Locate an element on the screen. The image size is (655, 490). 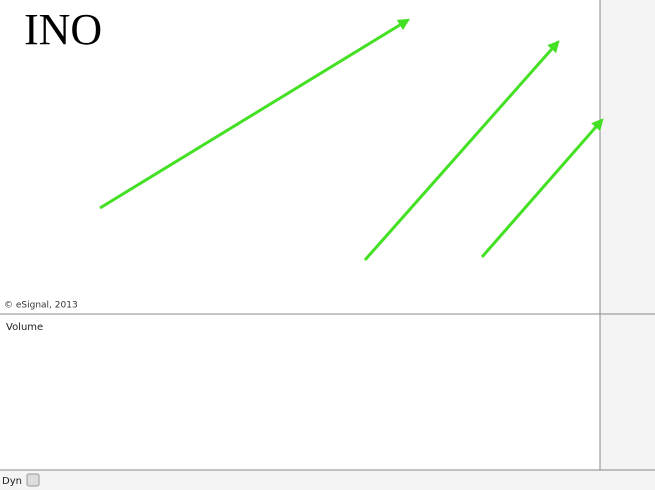
axis-background is located at coordinates (627, 245).